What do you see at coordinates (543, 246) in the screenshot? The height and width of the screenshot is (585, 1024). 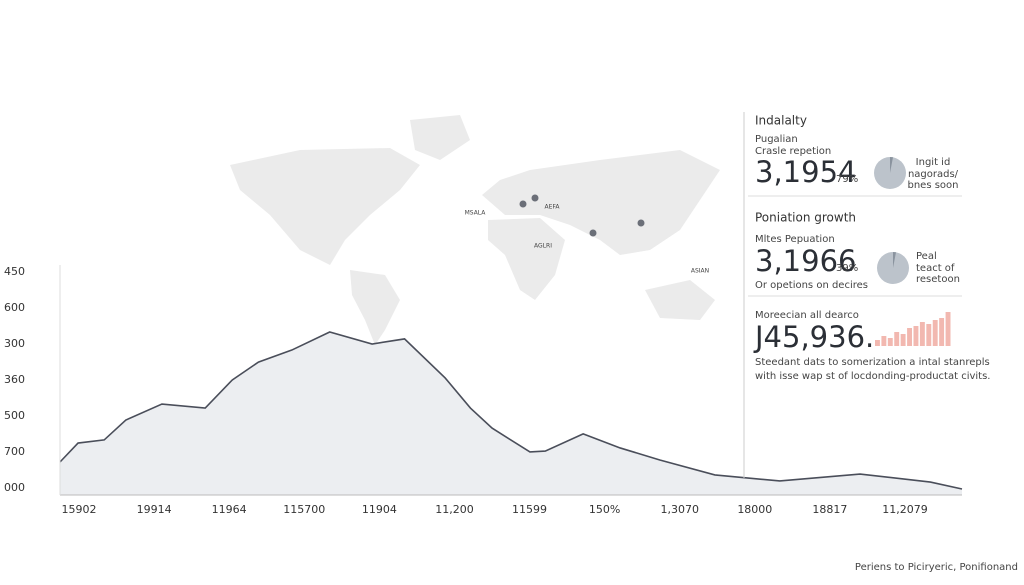 I see `map-label: AGLRI` at bounding box center [543, 246].